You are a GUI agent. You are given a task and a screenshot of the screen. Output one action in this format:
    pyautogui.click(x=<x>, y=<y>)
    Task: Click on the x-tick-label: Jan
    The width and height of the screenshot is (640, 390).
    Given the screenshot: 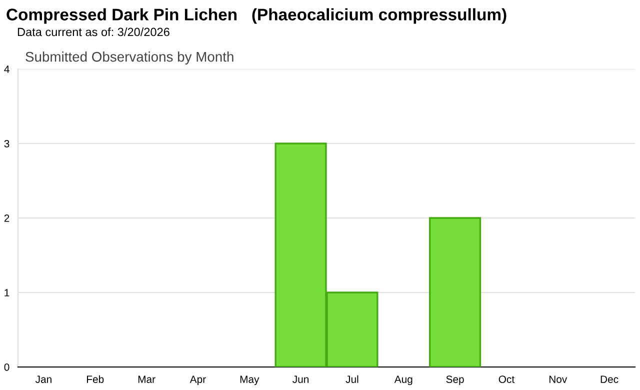 What is the action you would take?
    pyautogui.click(x=43, y=379)
    